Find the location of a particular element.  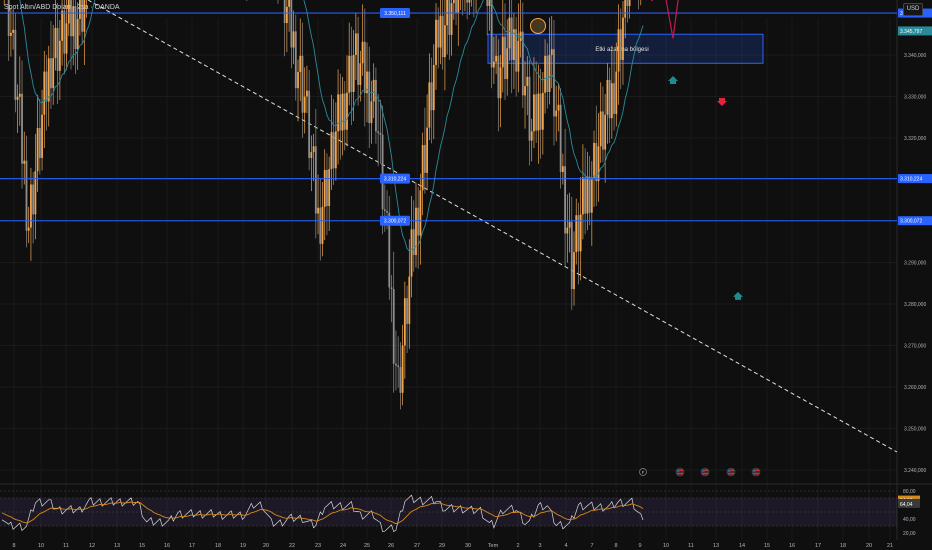

time-tick-label: 4 is located at coordinates (565, 546).